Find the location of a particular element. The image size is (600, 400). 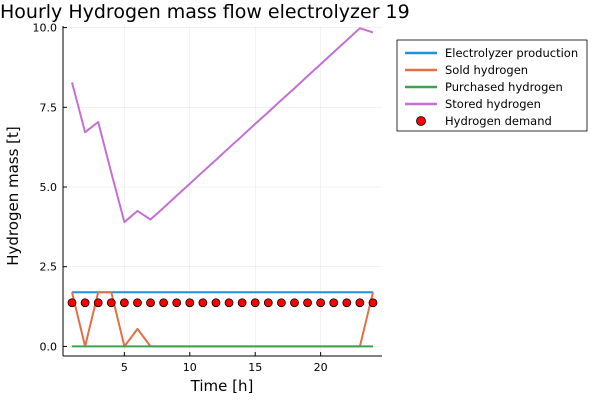

y-tick-label: 2.5 is located at coordinates (49, 267).